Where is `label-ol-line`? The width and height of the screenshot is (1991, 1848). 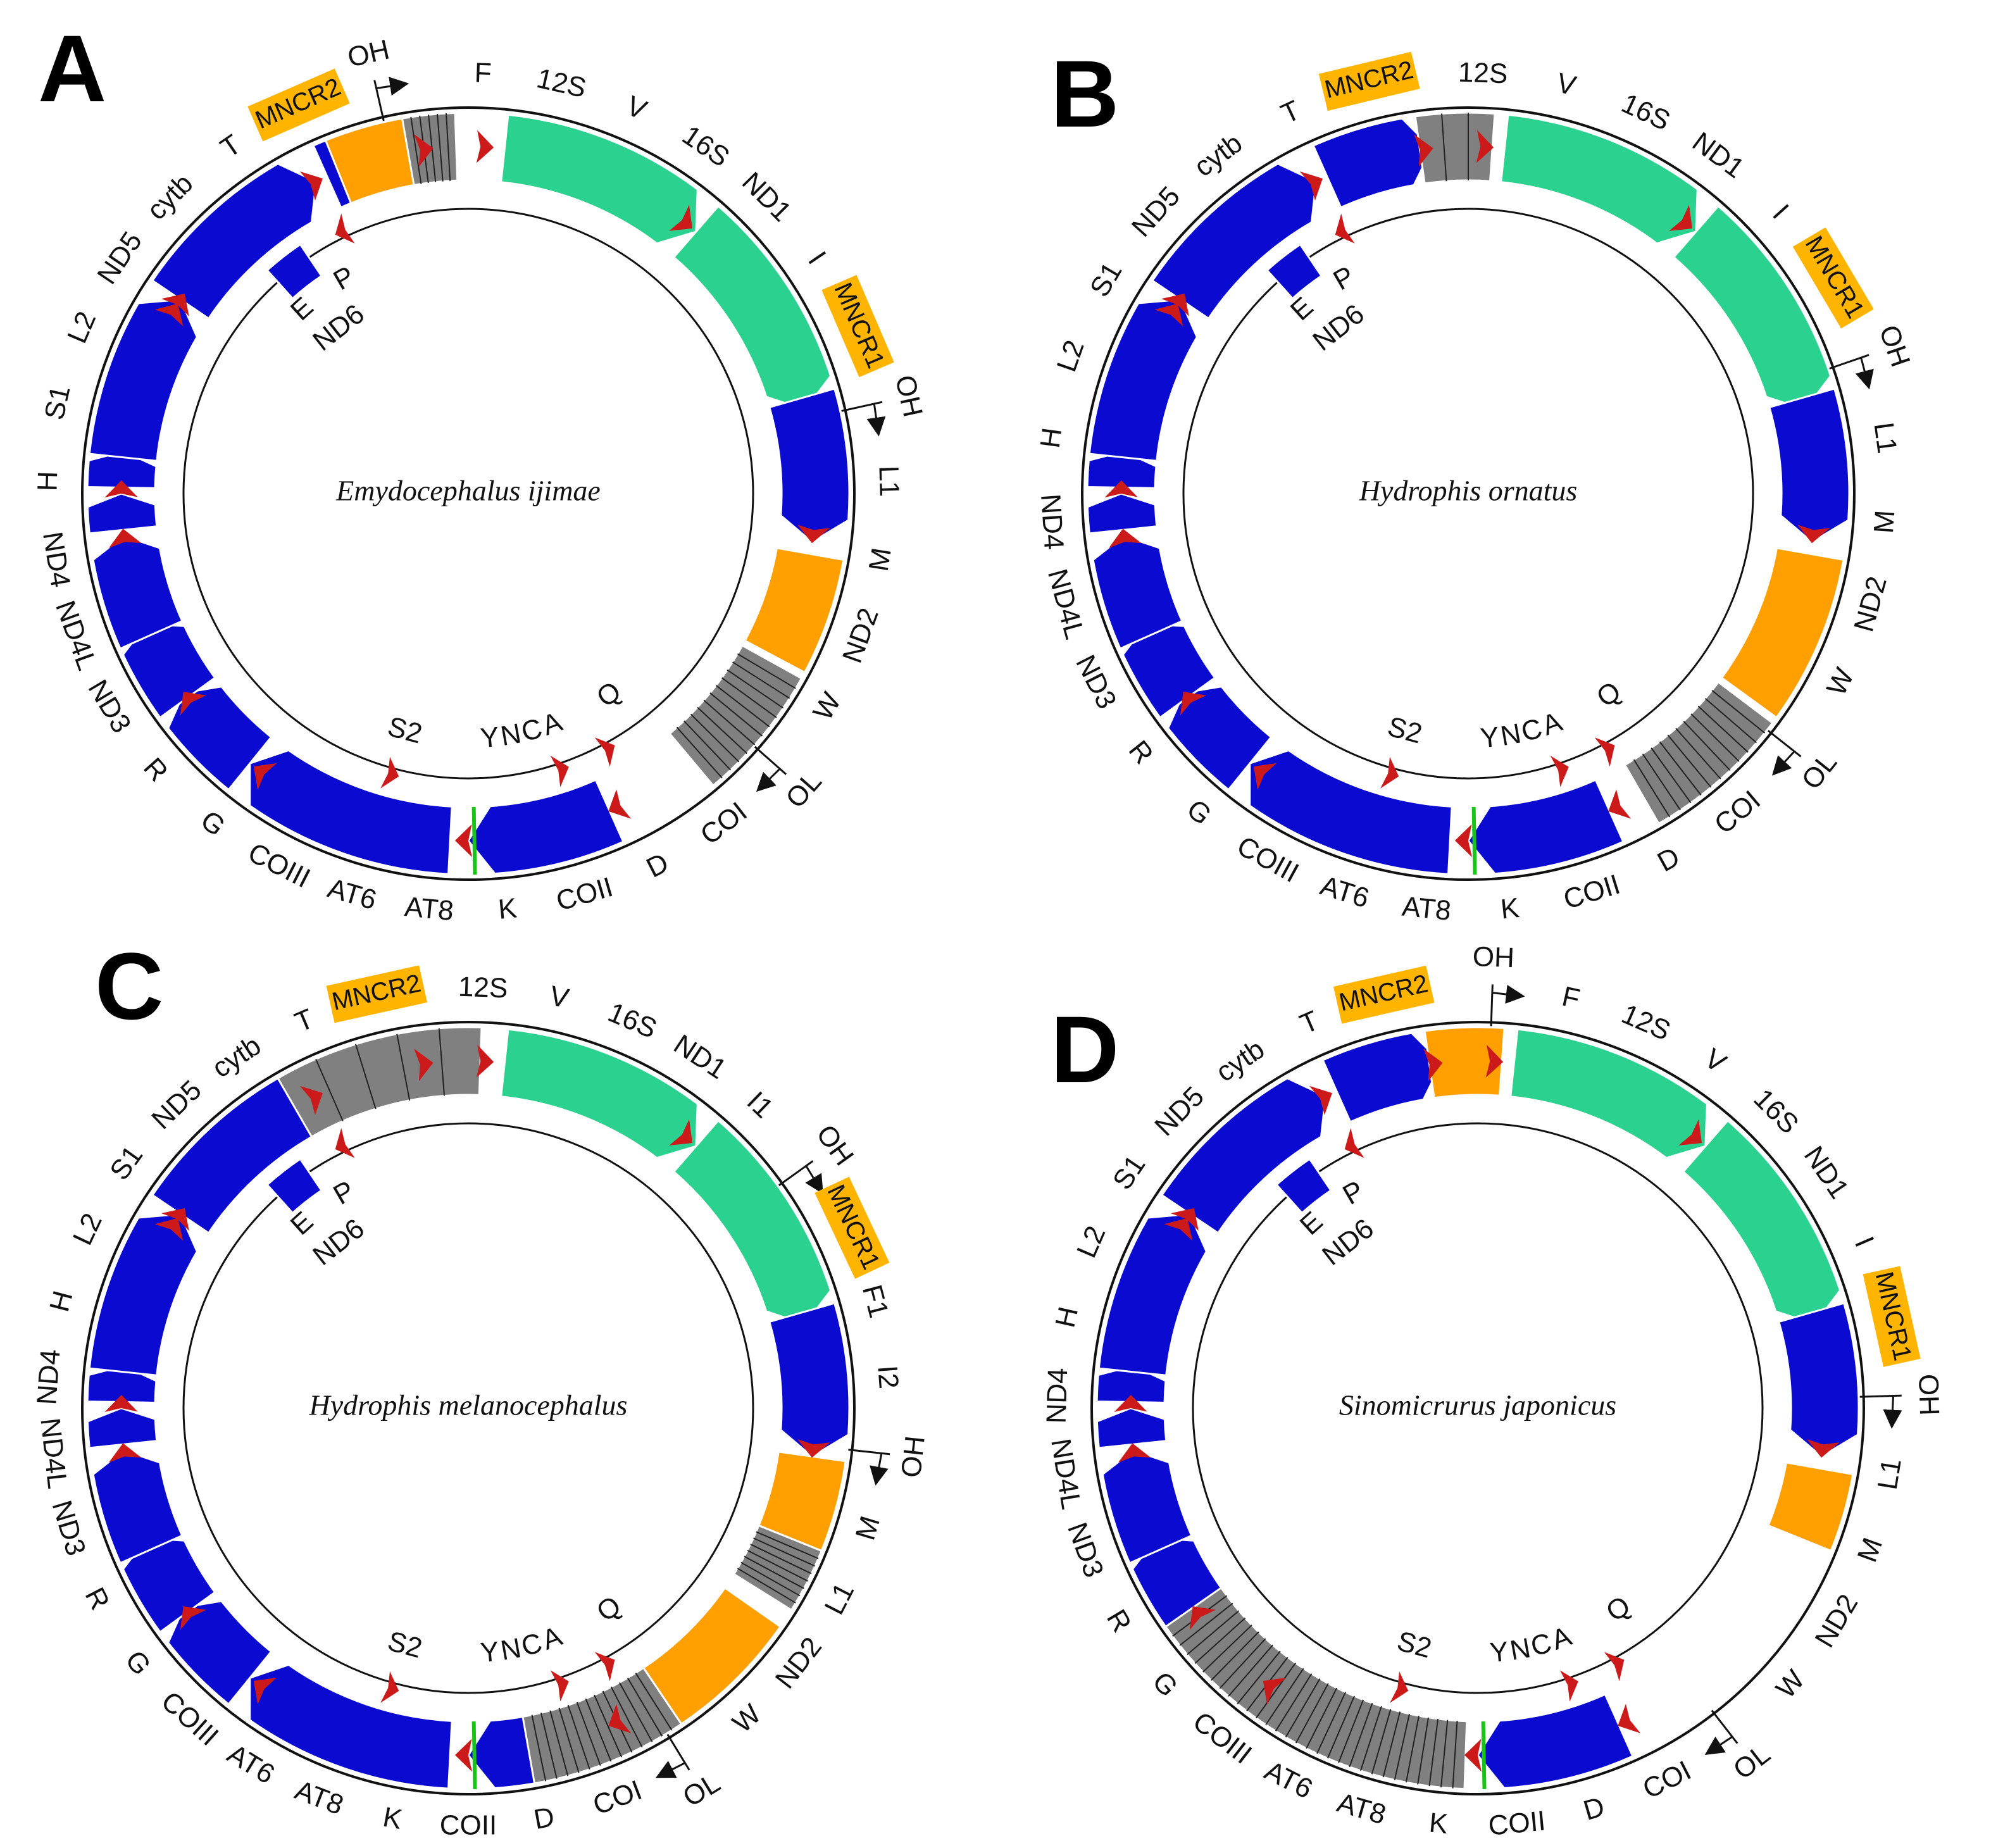 label-ol-line is located at coordinates (1784, 744).